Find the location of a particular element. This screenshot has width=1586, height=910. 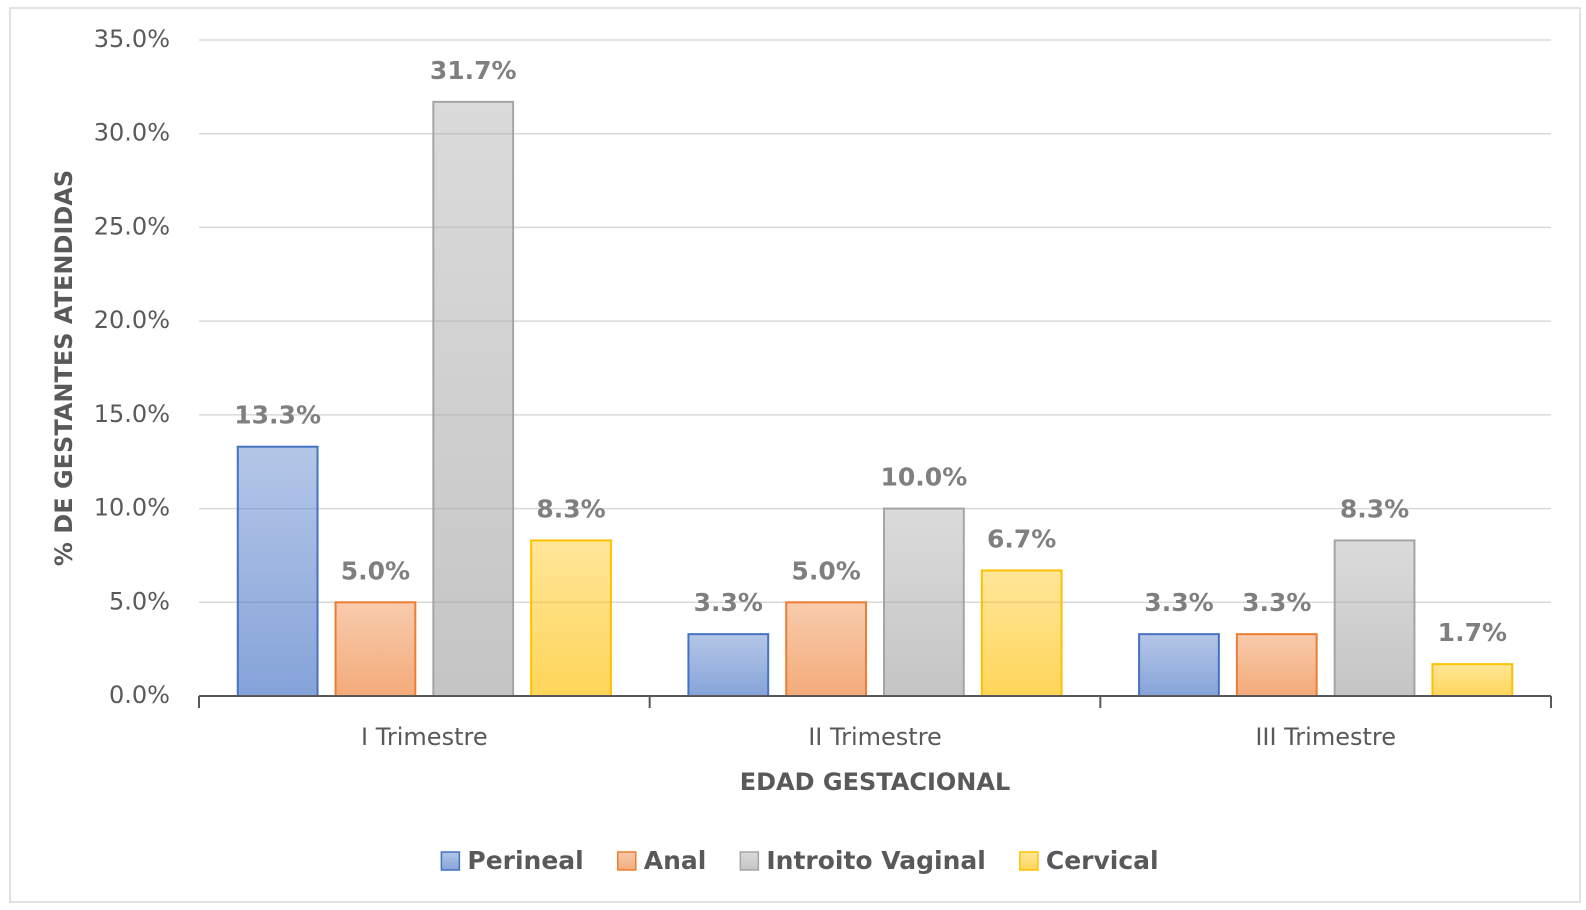

y-tick-label: 25.0% is located at coordinates (132, 226).